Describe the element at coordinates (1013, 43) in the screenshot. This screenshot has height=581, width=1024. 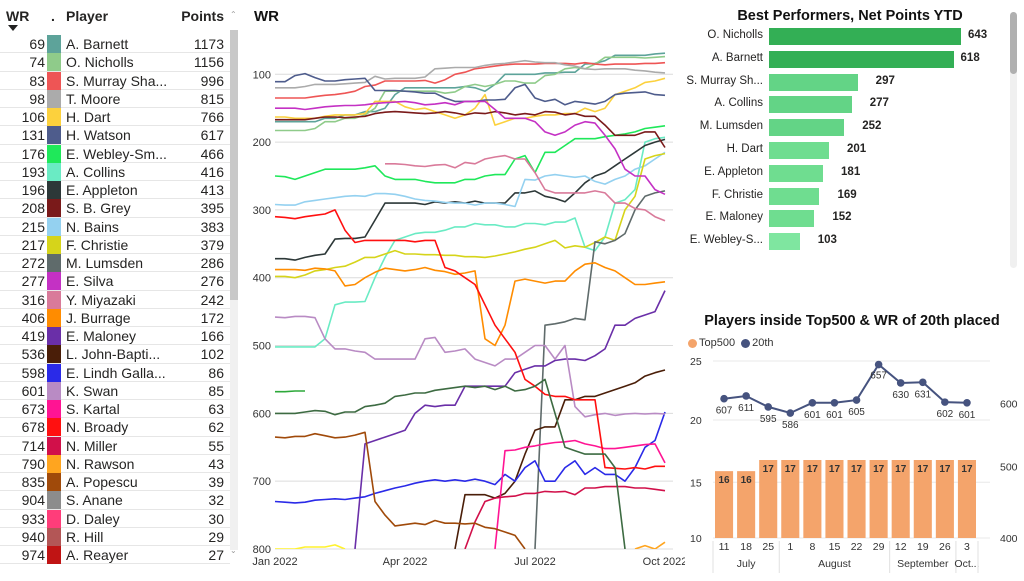
I see `best-performers-scrollbar-thumb` at that location.